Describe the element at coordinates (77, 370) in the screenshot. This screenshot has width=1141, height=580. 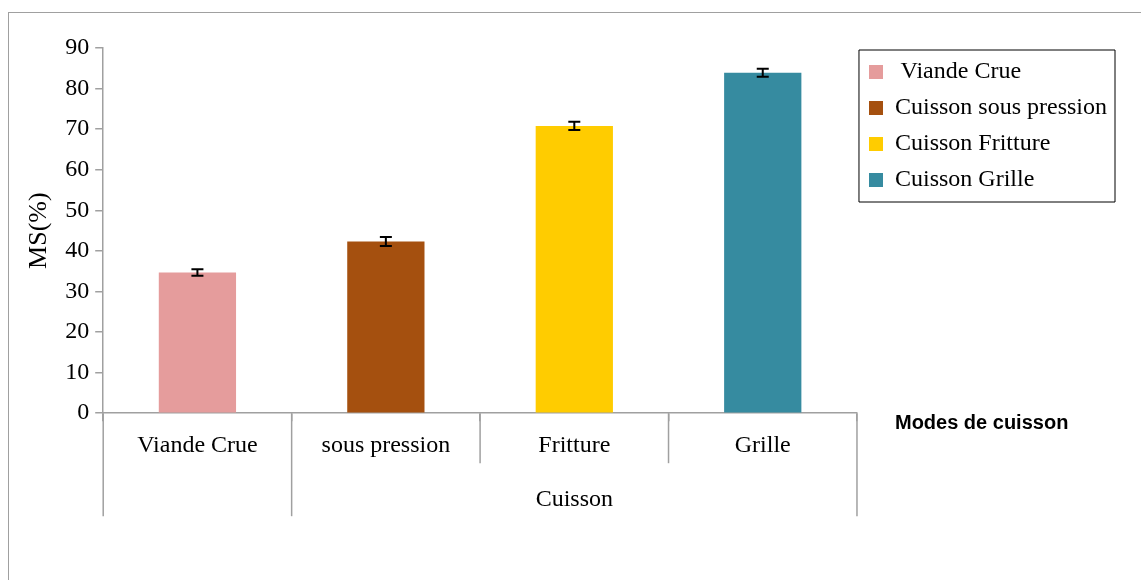
I see `y-tick-label: 10` at that location.